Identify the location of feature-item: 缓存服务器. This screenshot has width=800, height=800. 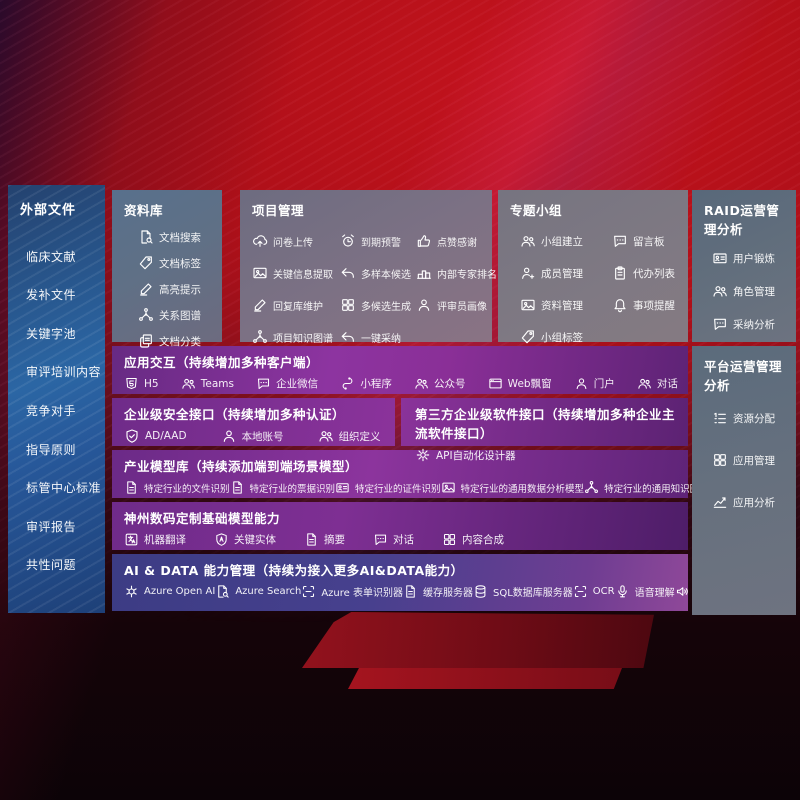
(438, 591).